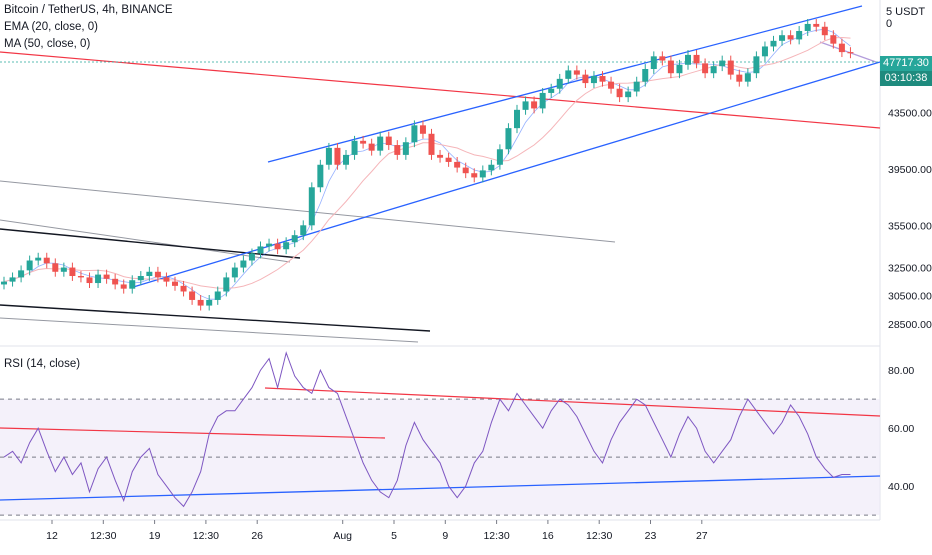 Image resolution: width=932 pixels, height=555 pixels. I want to click on grey-channel-lower, so click(209, 330).